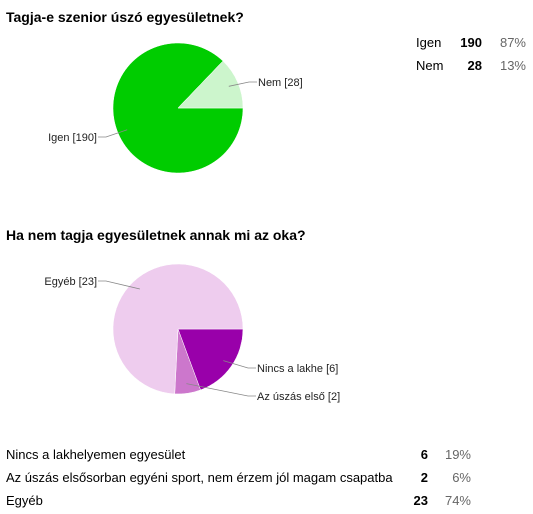 Image resolution: width=533 pixels, height=514 pixels. I want to click on question-title-membership: Tagja-e szenior úszó egyesületnek?, so click(125, 17).